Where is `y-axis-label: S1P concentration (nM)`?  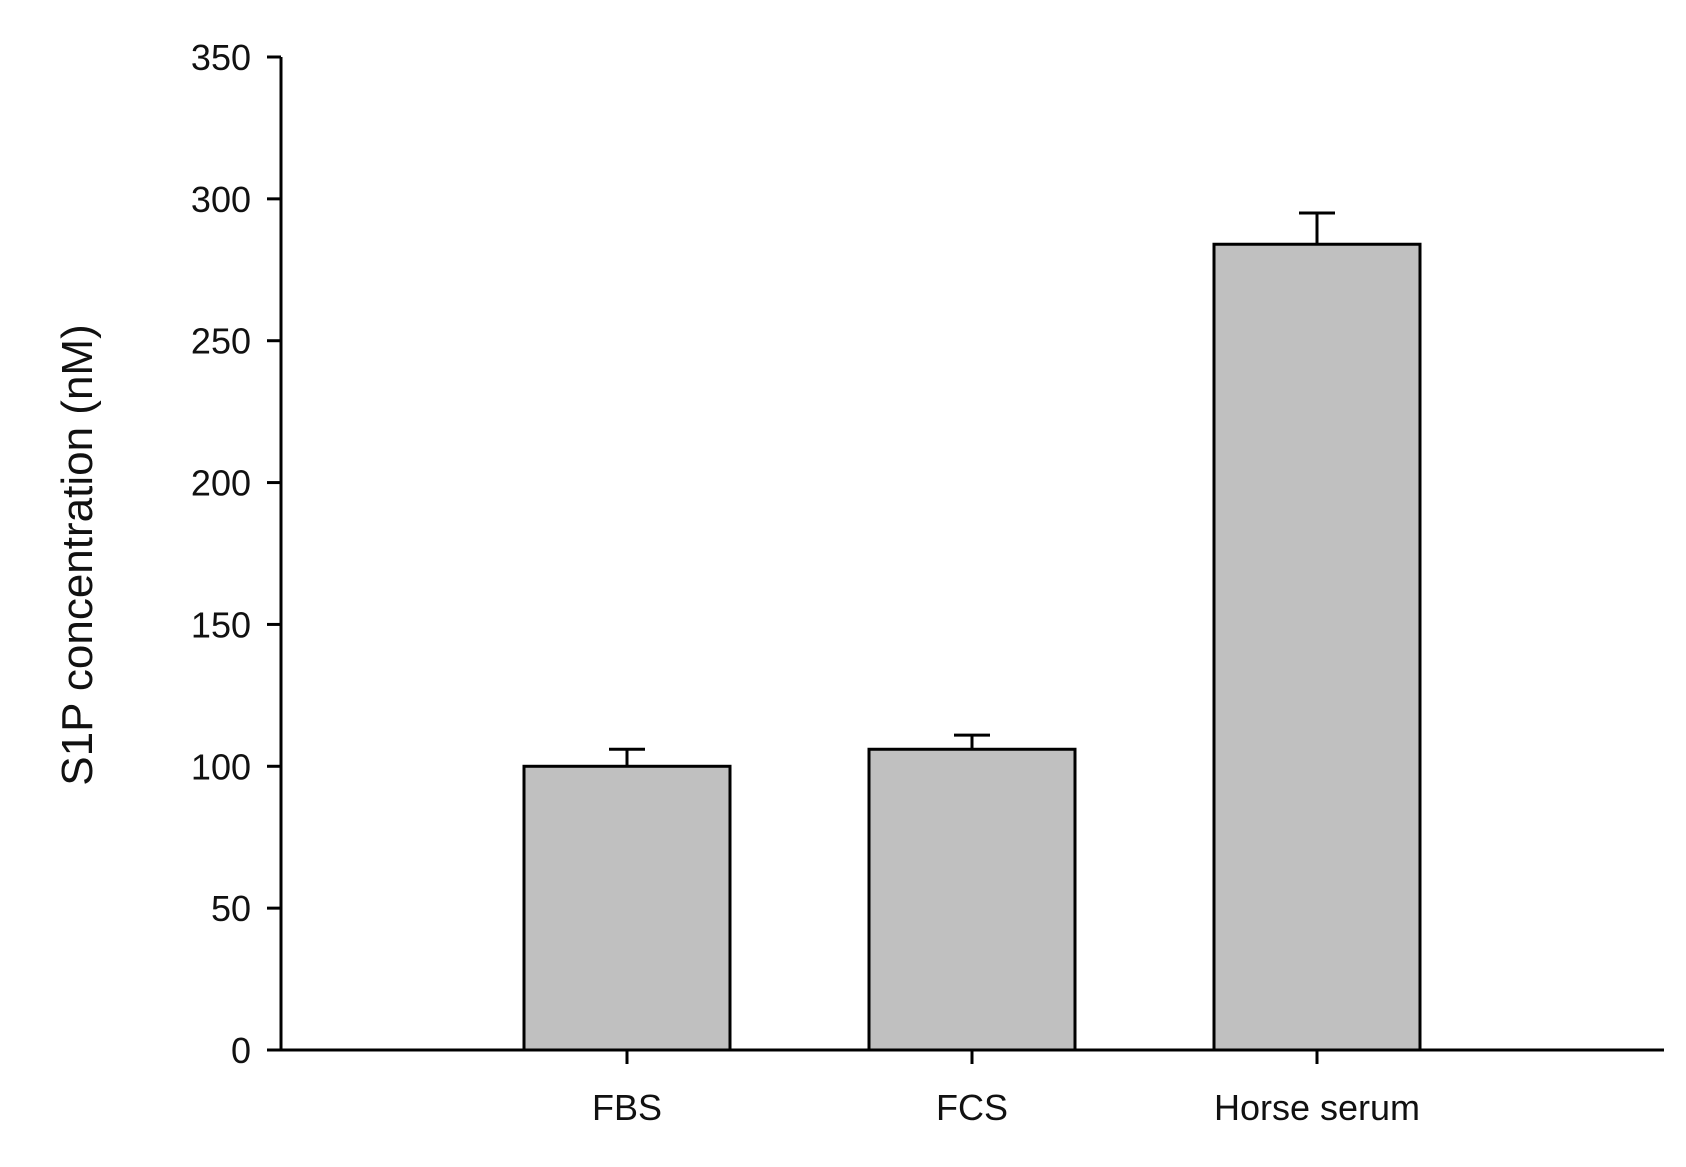
y-axis-label: S1P concentration (nM) is located at coordinates (77, 554).